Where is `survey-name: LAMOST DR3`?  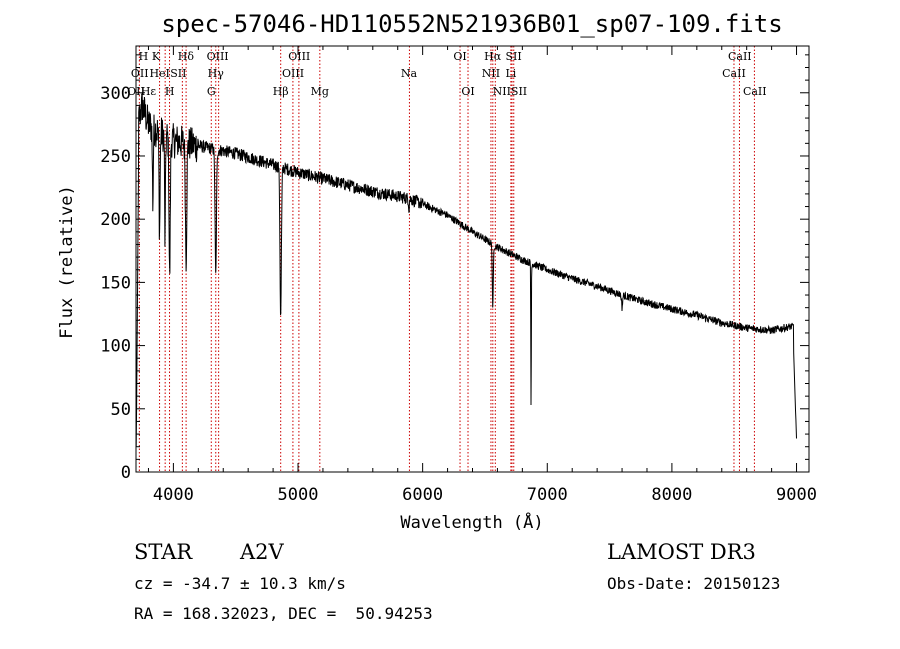
survey-name: LAMOST DR3 is located at coordinates (681, 552).